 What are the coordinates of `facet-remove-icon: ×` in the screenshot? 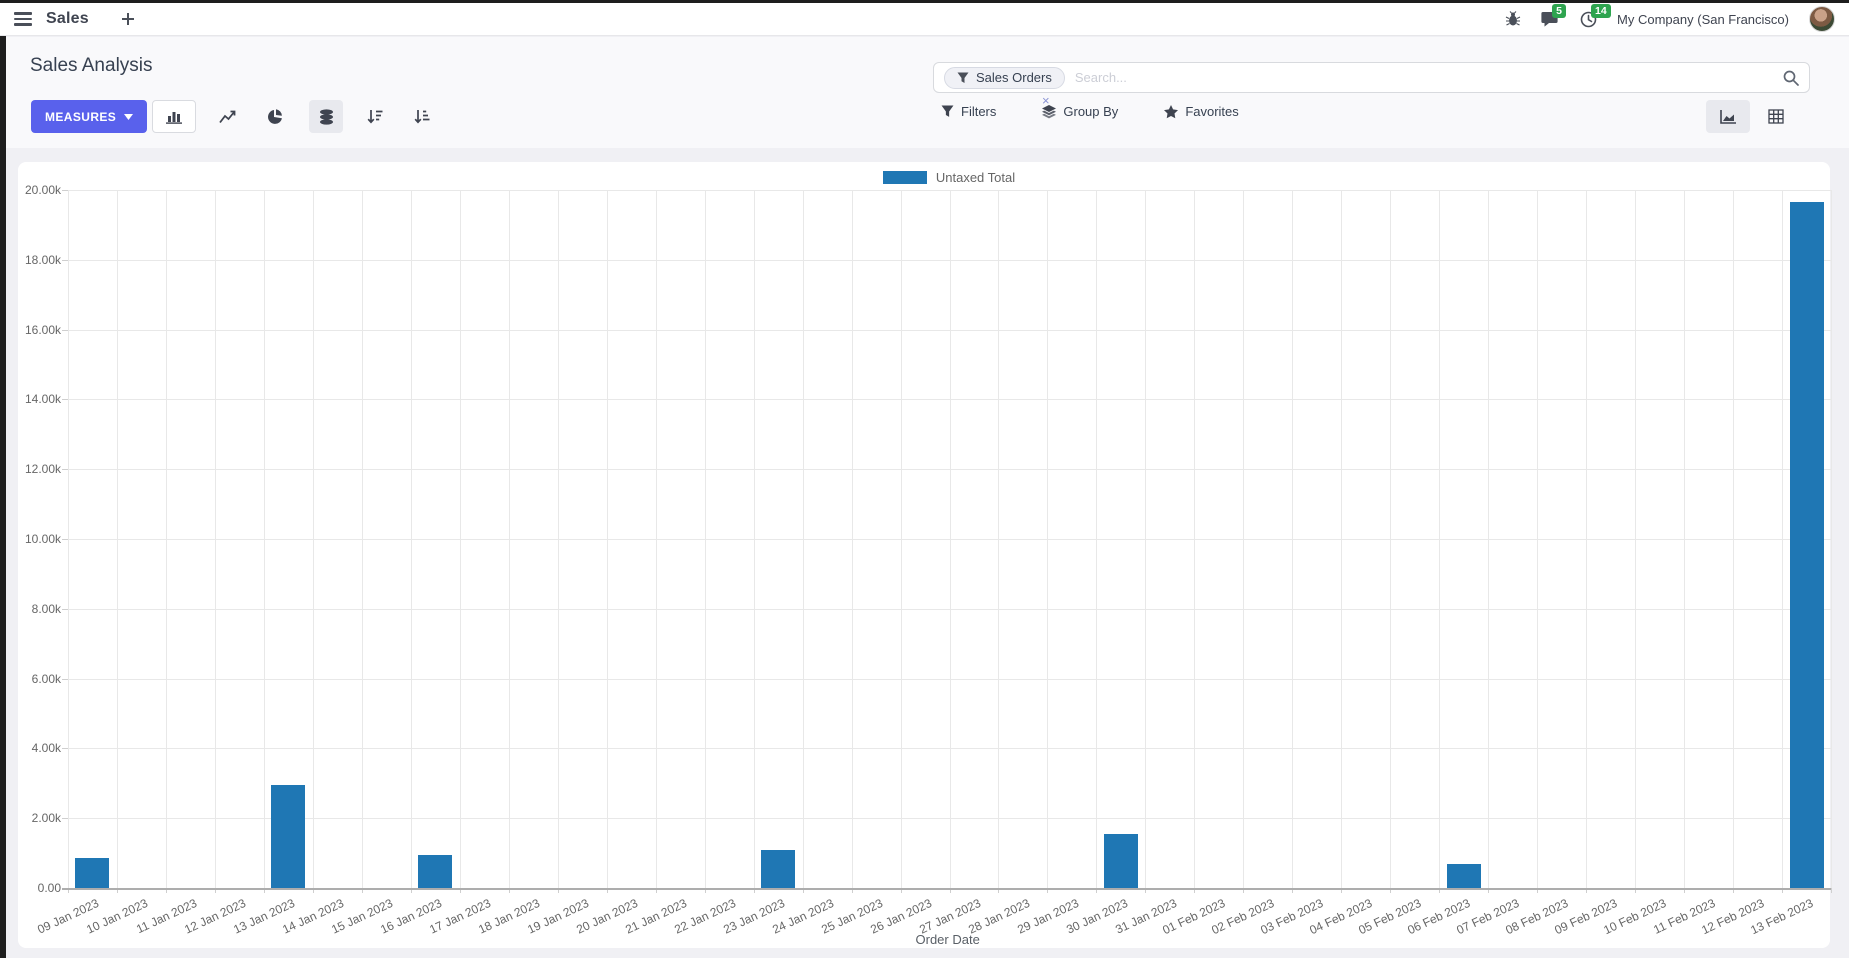 It's located at (1046, 100).